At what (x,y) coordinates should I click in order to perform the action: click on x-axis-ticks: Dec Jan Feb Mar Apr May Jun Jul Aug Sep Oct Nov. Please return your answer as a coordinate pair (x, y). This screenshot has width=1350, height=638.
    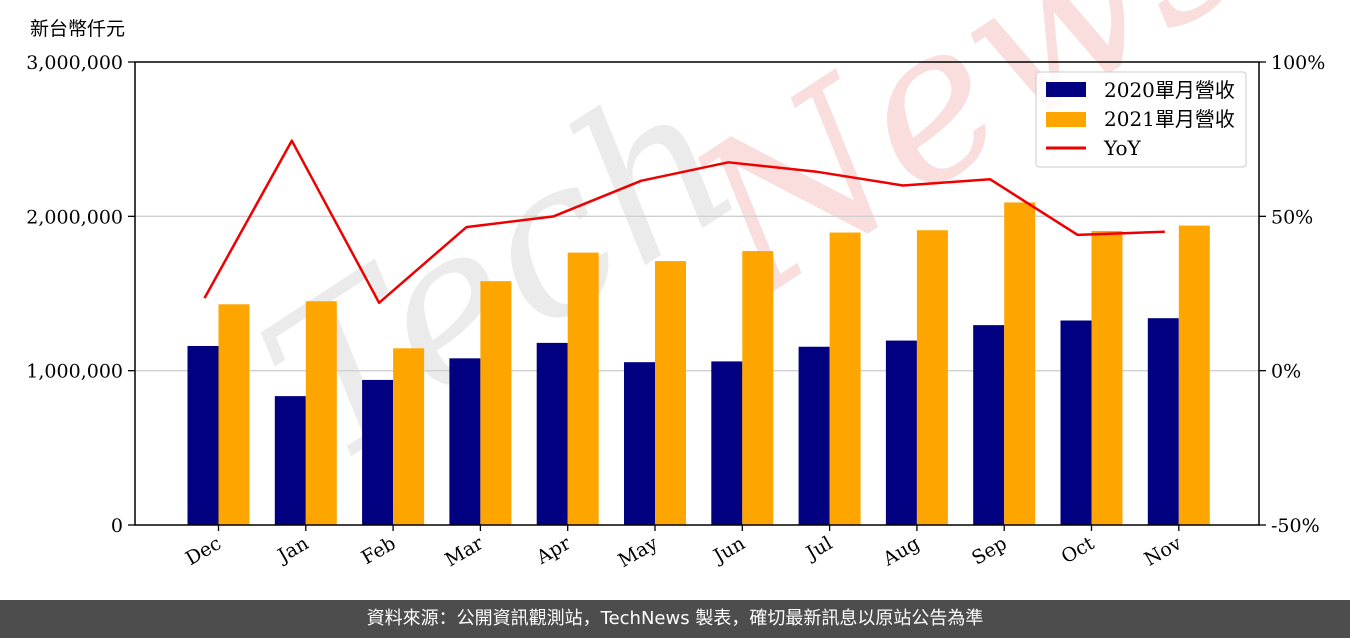
    Looking at the image, I should click on (684, 548).